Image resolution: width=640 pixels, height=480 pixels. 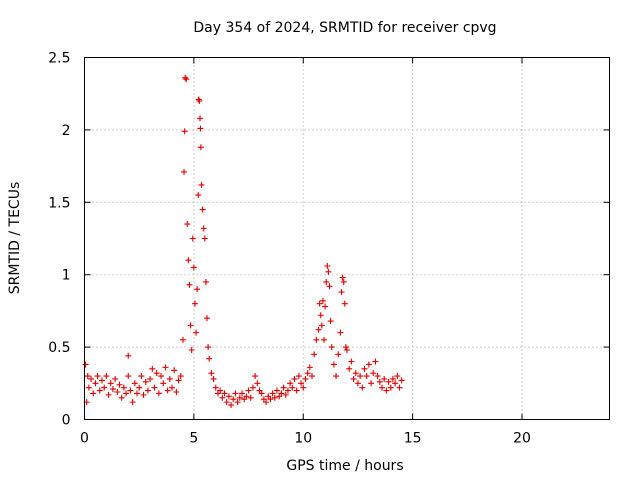 I want to click on y-tick-label: 1.5, so click(x=59, y=203).